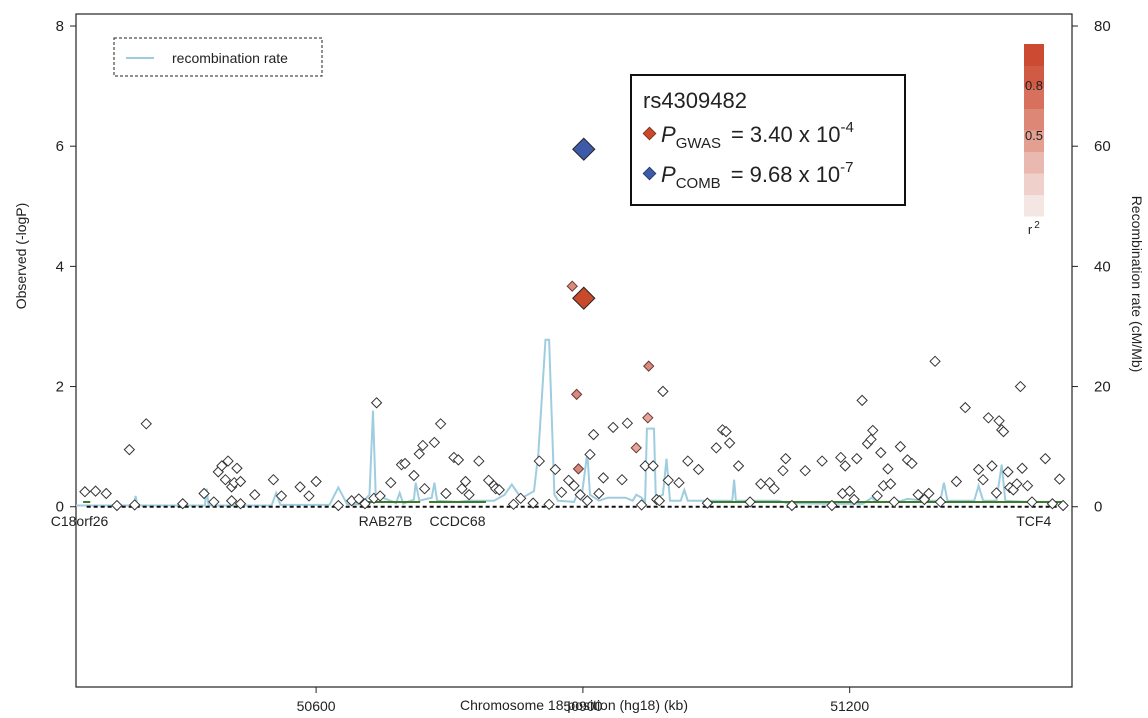 This screenshot has height=718, width=1148. I want to click on lead-snp-point, so click(584, 149).